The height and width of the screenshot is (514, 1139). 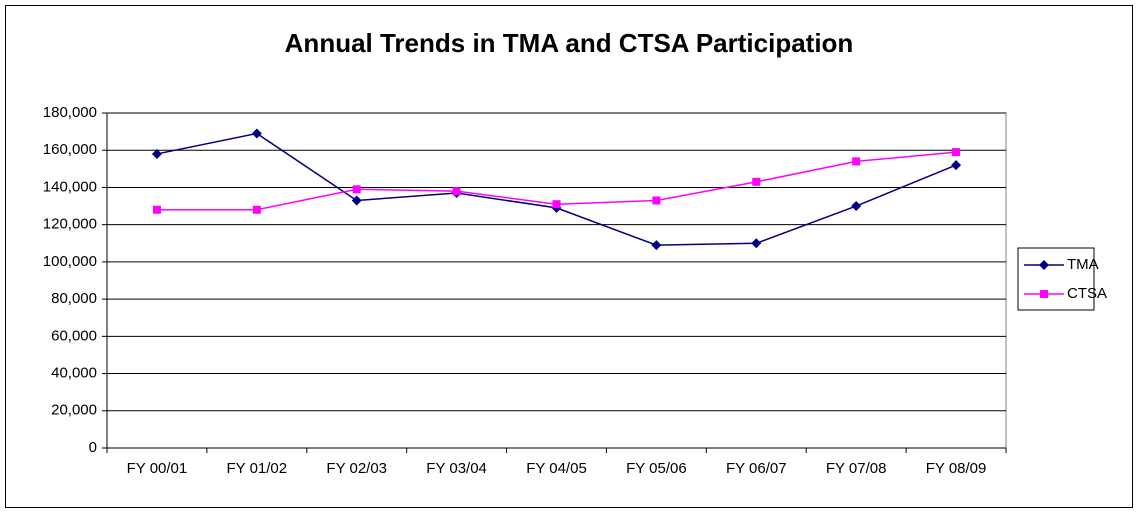 I want to click on x-tick-label: FY 07/08, so click(x=856, y=468).